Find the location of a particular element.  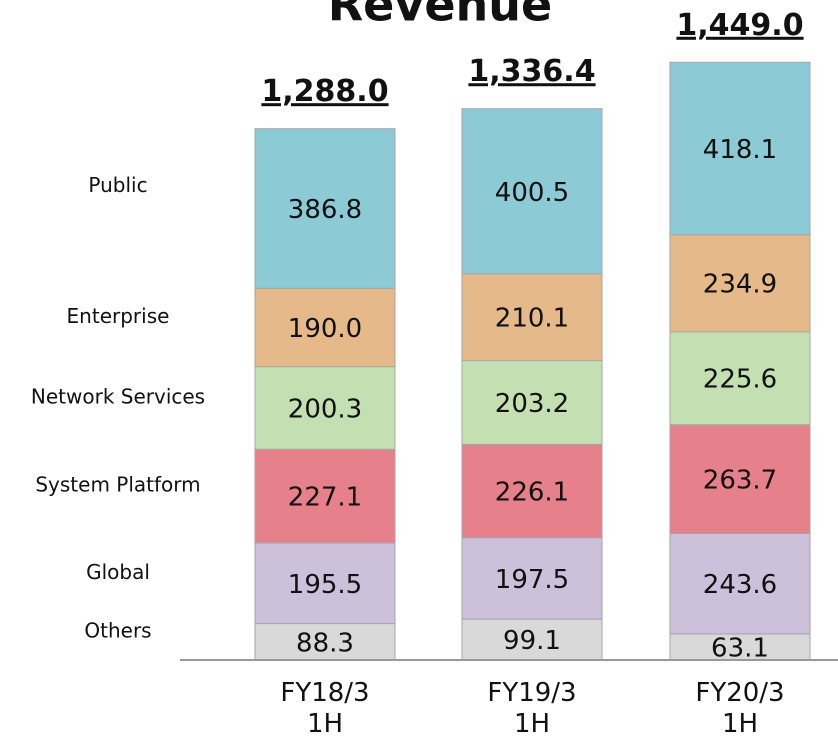

value-label: 197.5 is located at coordinates (532, 580).